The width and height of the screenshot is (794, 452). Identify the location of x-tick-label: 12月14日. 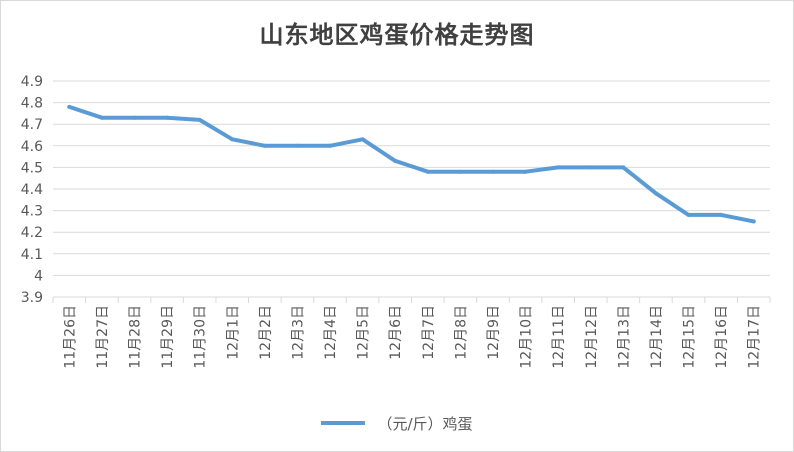
(657, 337).